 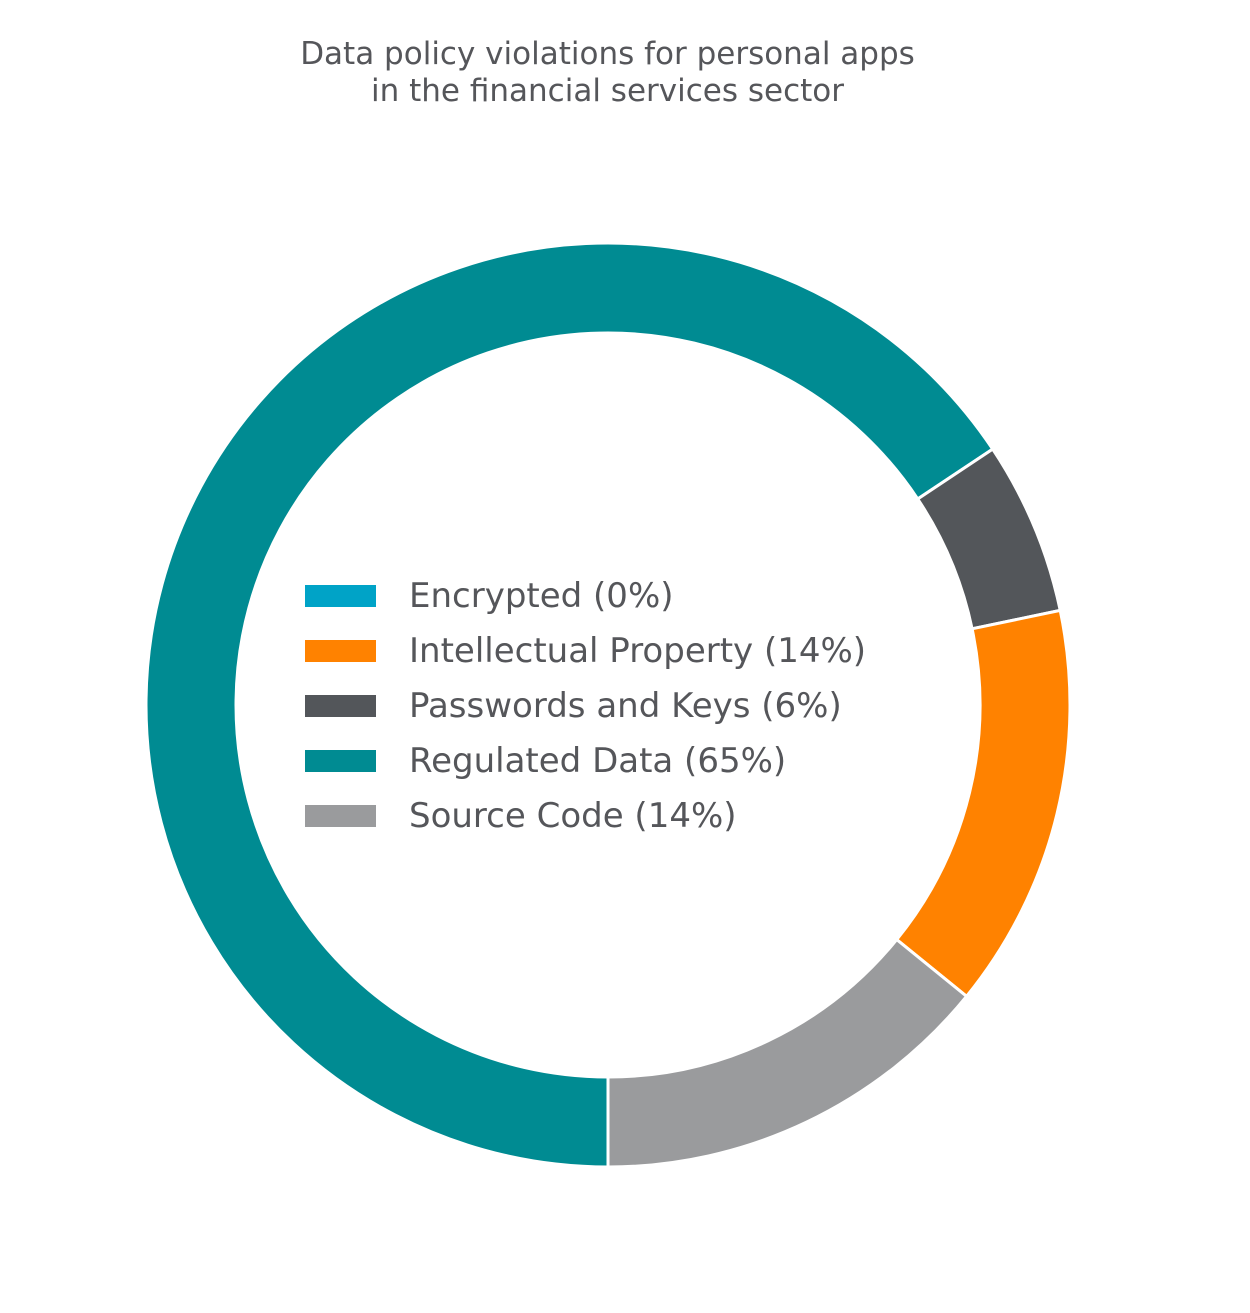 I want to click on legend-swatch-intellectual-property, so click(x=340, y=650).